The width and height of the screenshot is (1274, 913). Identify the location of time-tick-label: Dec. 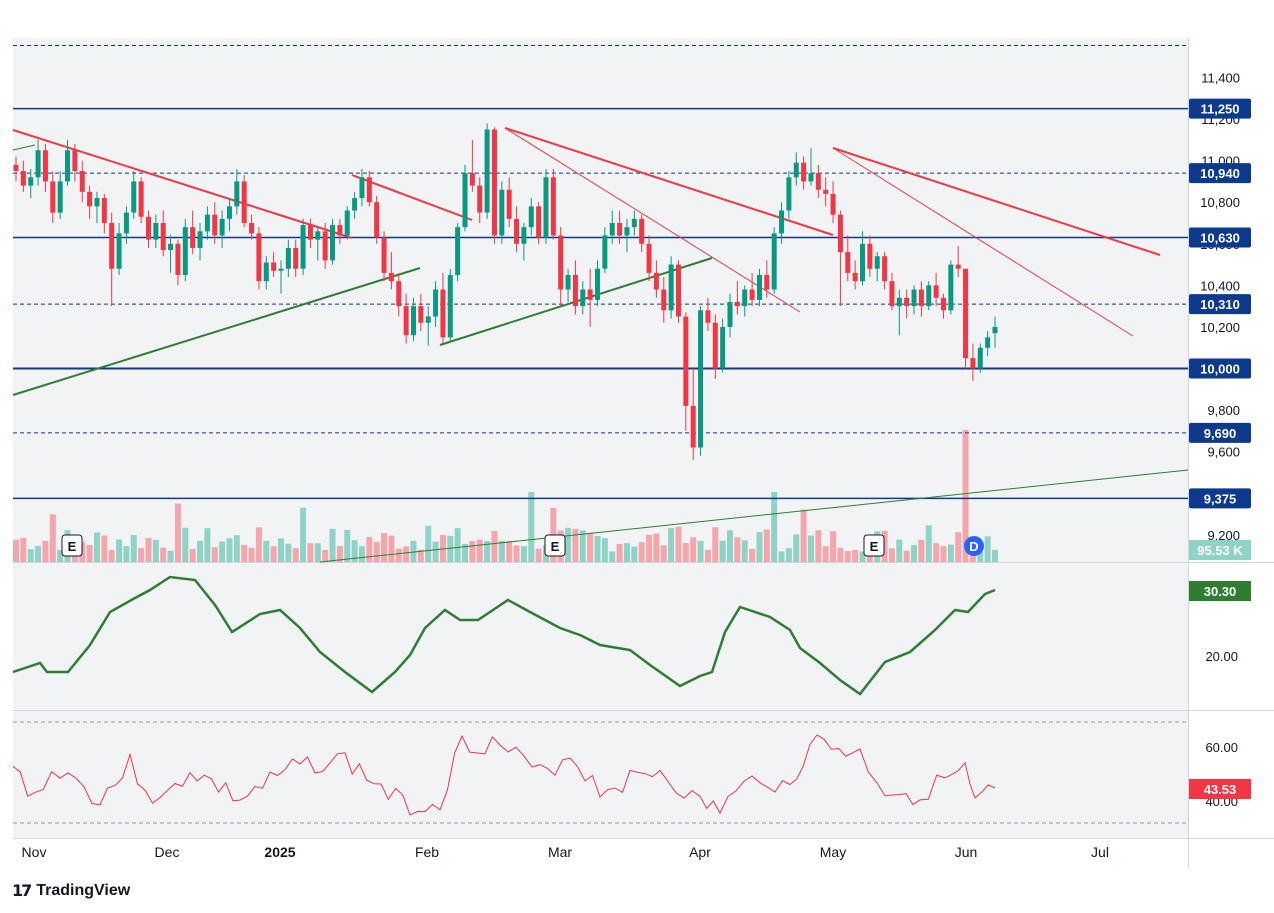
(167, 852).